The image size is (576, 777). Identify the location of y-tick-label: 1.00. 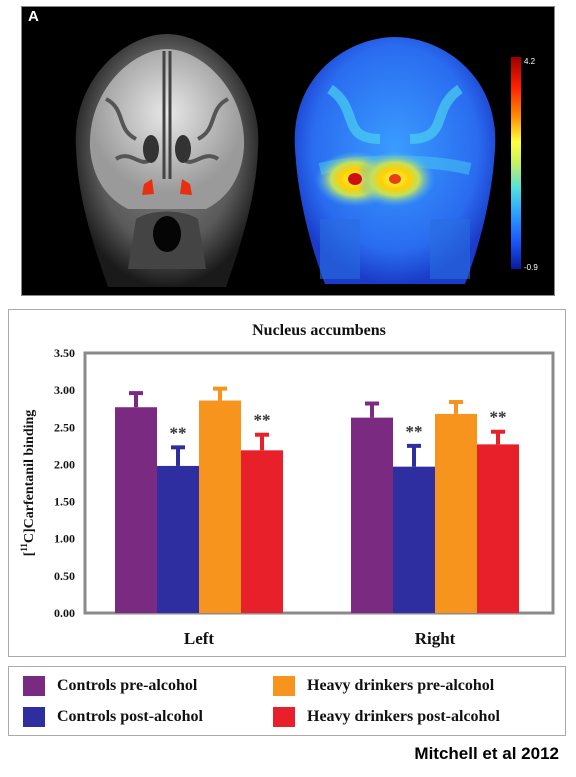
(64, 539).